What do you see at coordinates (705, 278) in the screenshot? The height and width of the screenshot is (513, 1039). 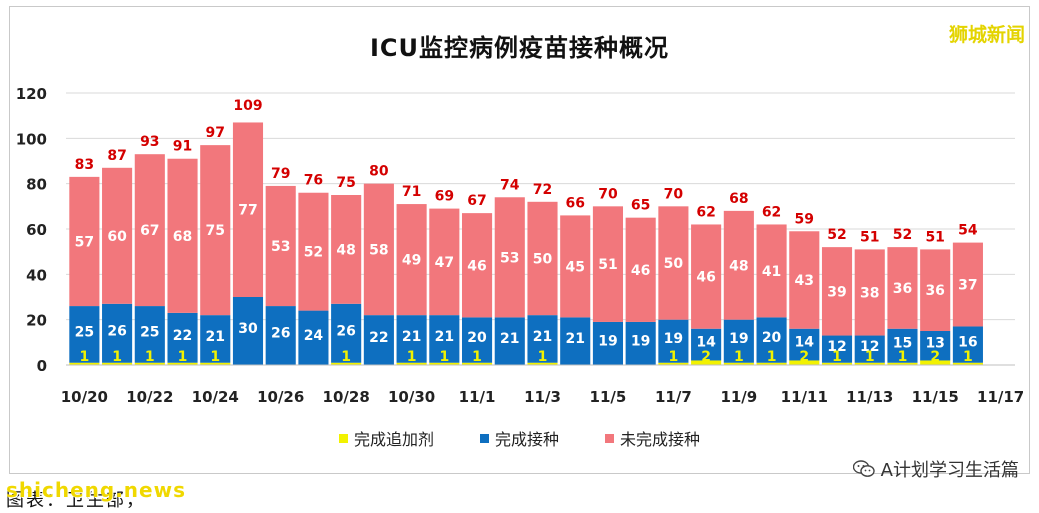 I see `data-label-unvaccinated: 46` at bounding box center [705, 278].